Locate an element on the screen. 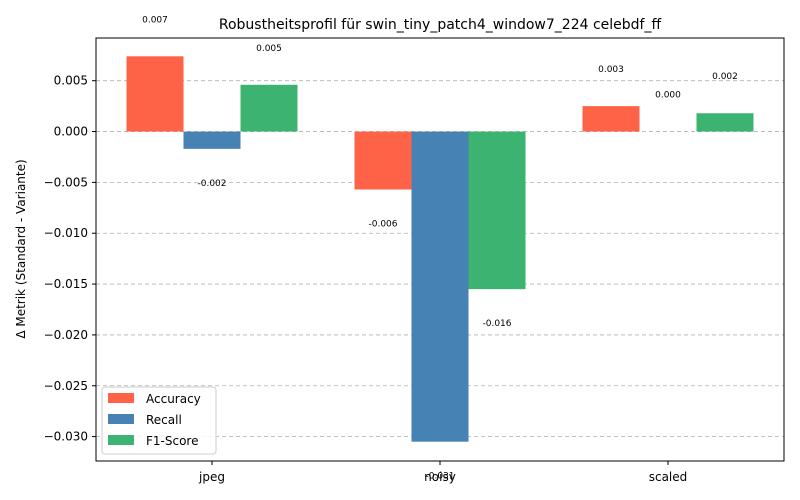 The image size is (800, 500). y-tick-label: −0.005 is located at coordinates (66, 182).